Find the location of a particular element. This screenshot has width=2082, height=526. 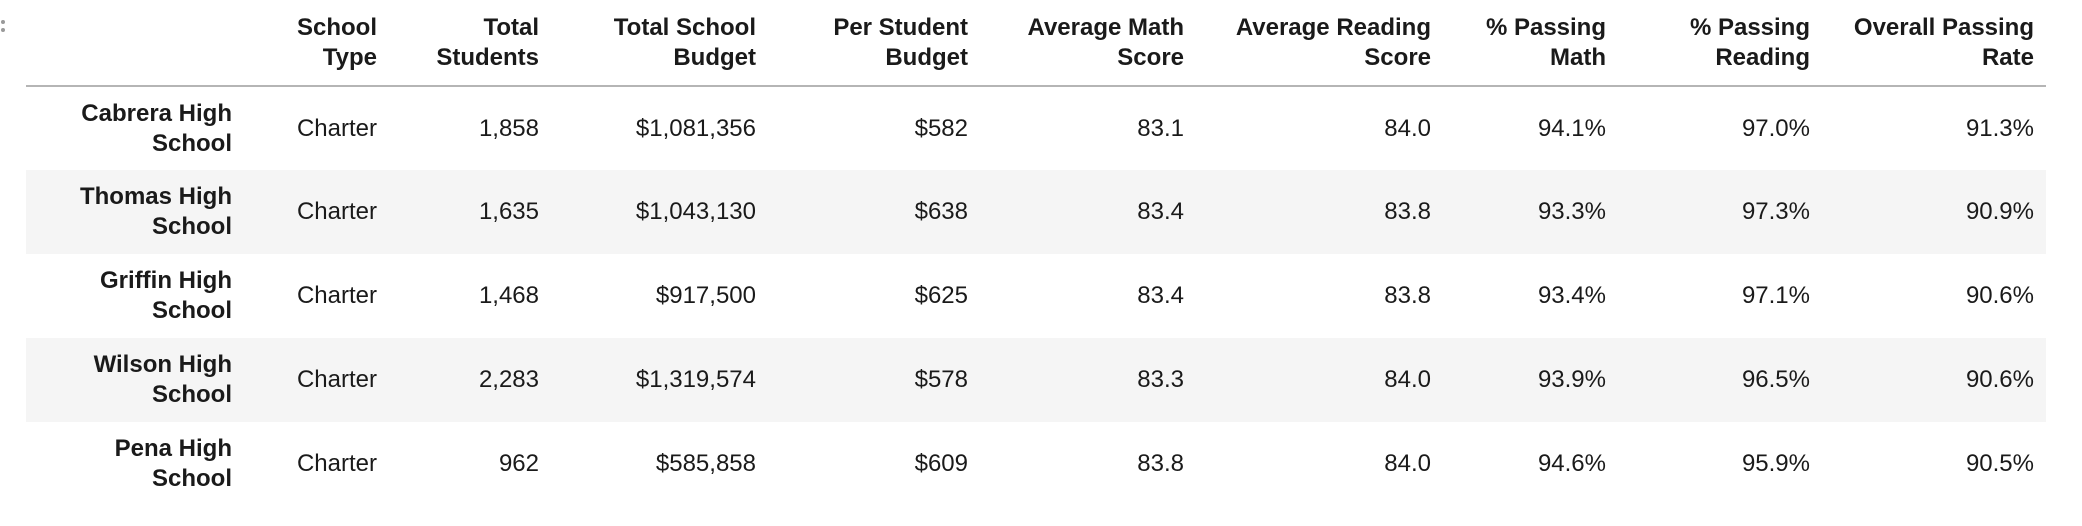

total-budget-cell: $585,858 is located at coordinates (705, 463).